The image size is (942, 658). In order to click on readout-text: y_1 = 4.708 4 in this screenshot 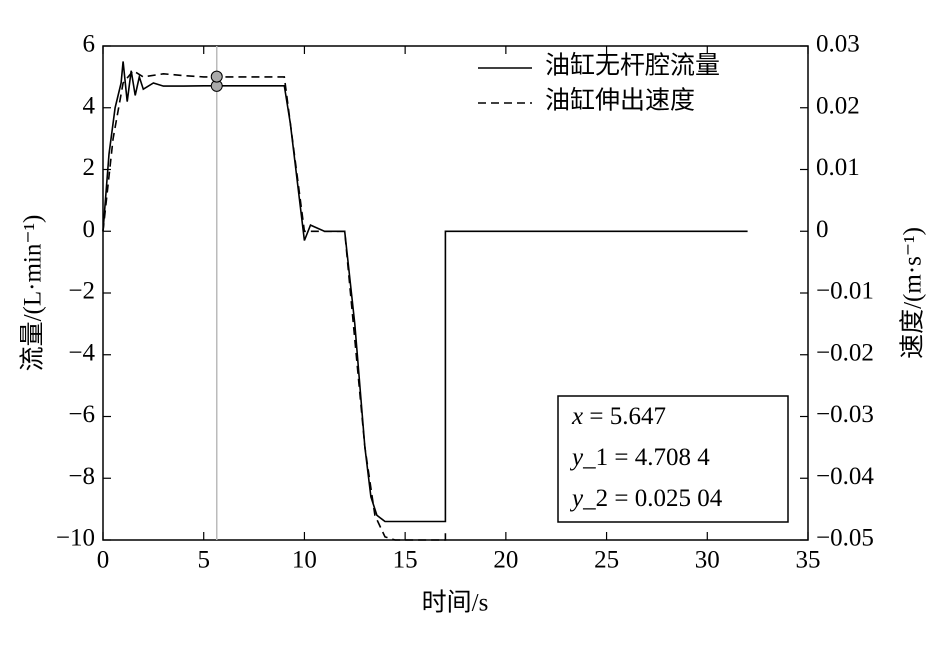, I will do `click(639, 457)`.